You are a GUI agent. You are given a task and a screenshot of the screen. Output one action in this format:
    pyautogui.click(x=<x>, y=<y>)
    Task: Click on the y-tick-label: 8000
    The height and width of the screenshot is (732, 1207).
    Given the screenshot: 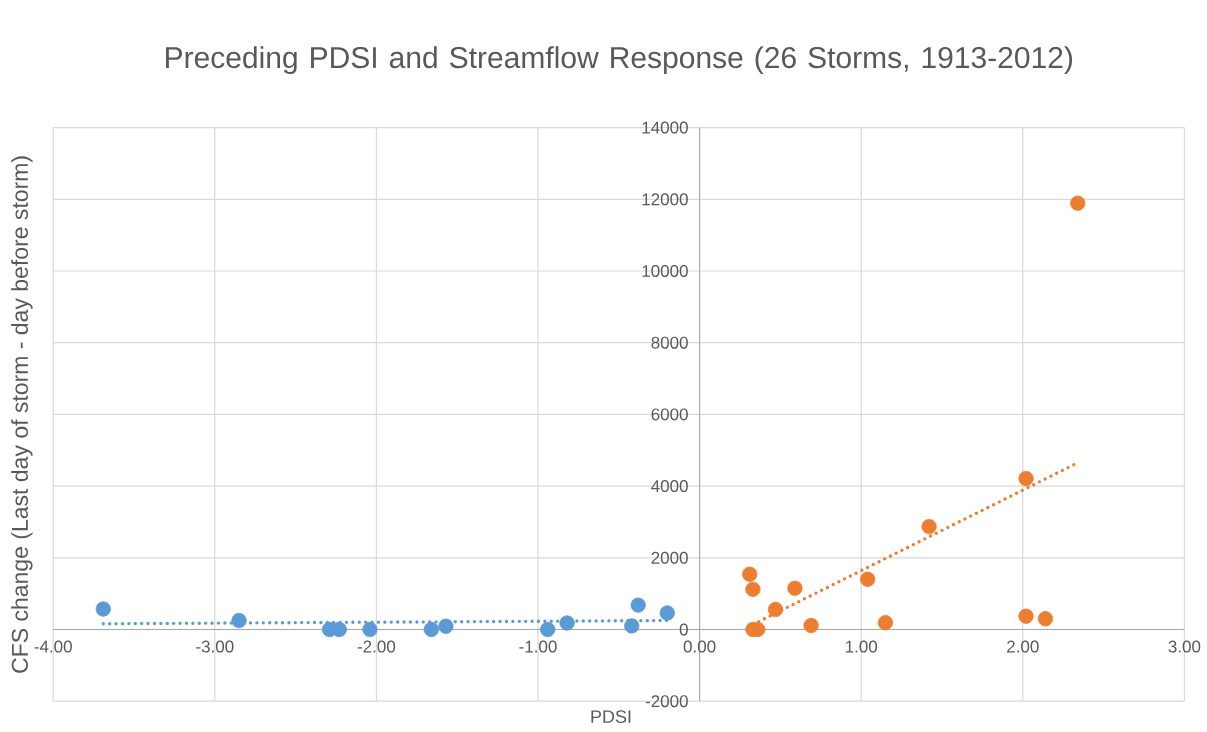 What is the action you would take?
    pyautogui.click(x=669, y=342)
    